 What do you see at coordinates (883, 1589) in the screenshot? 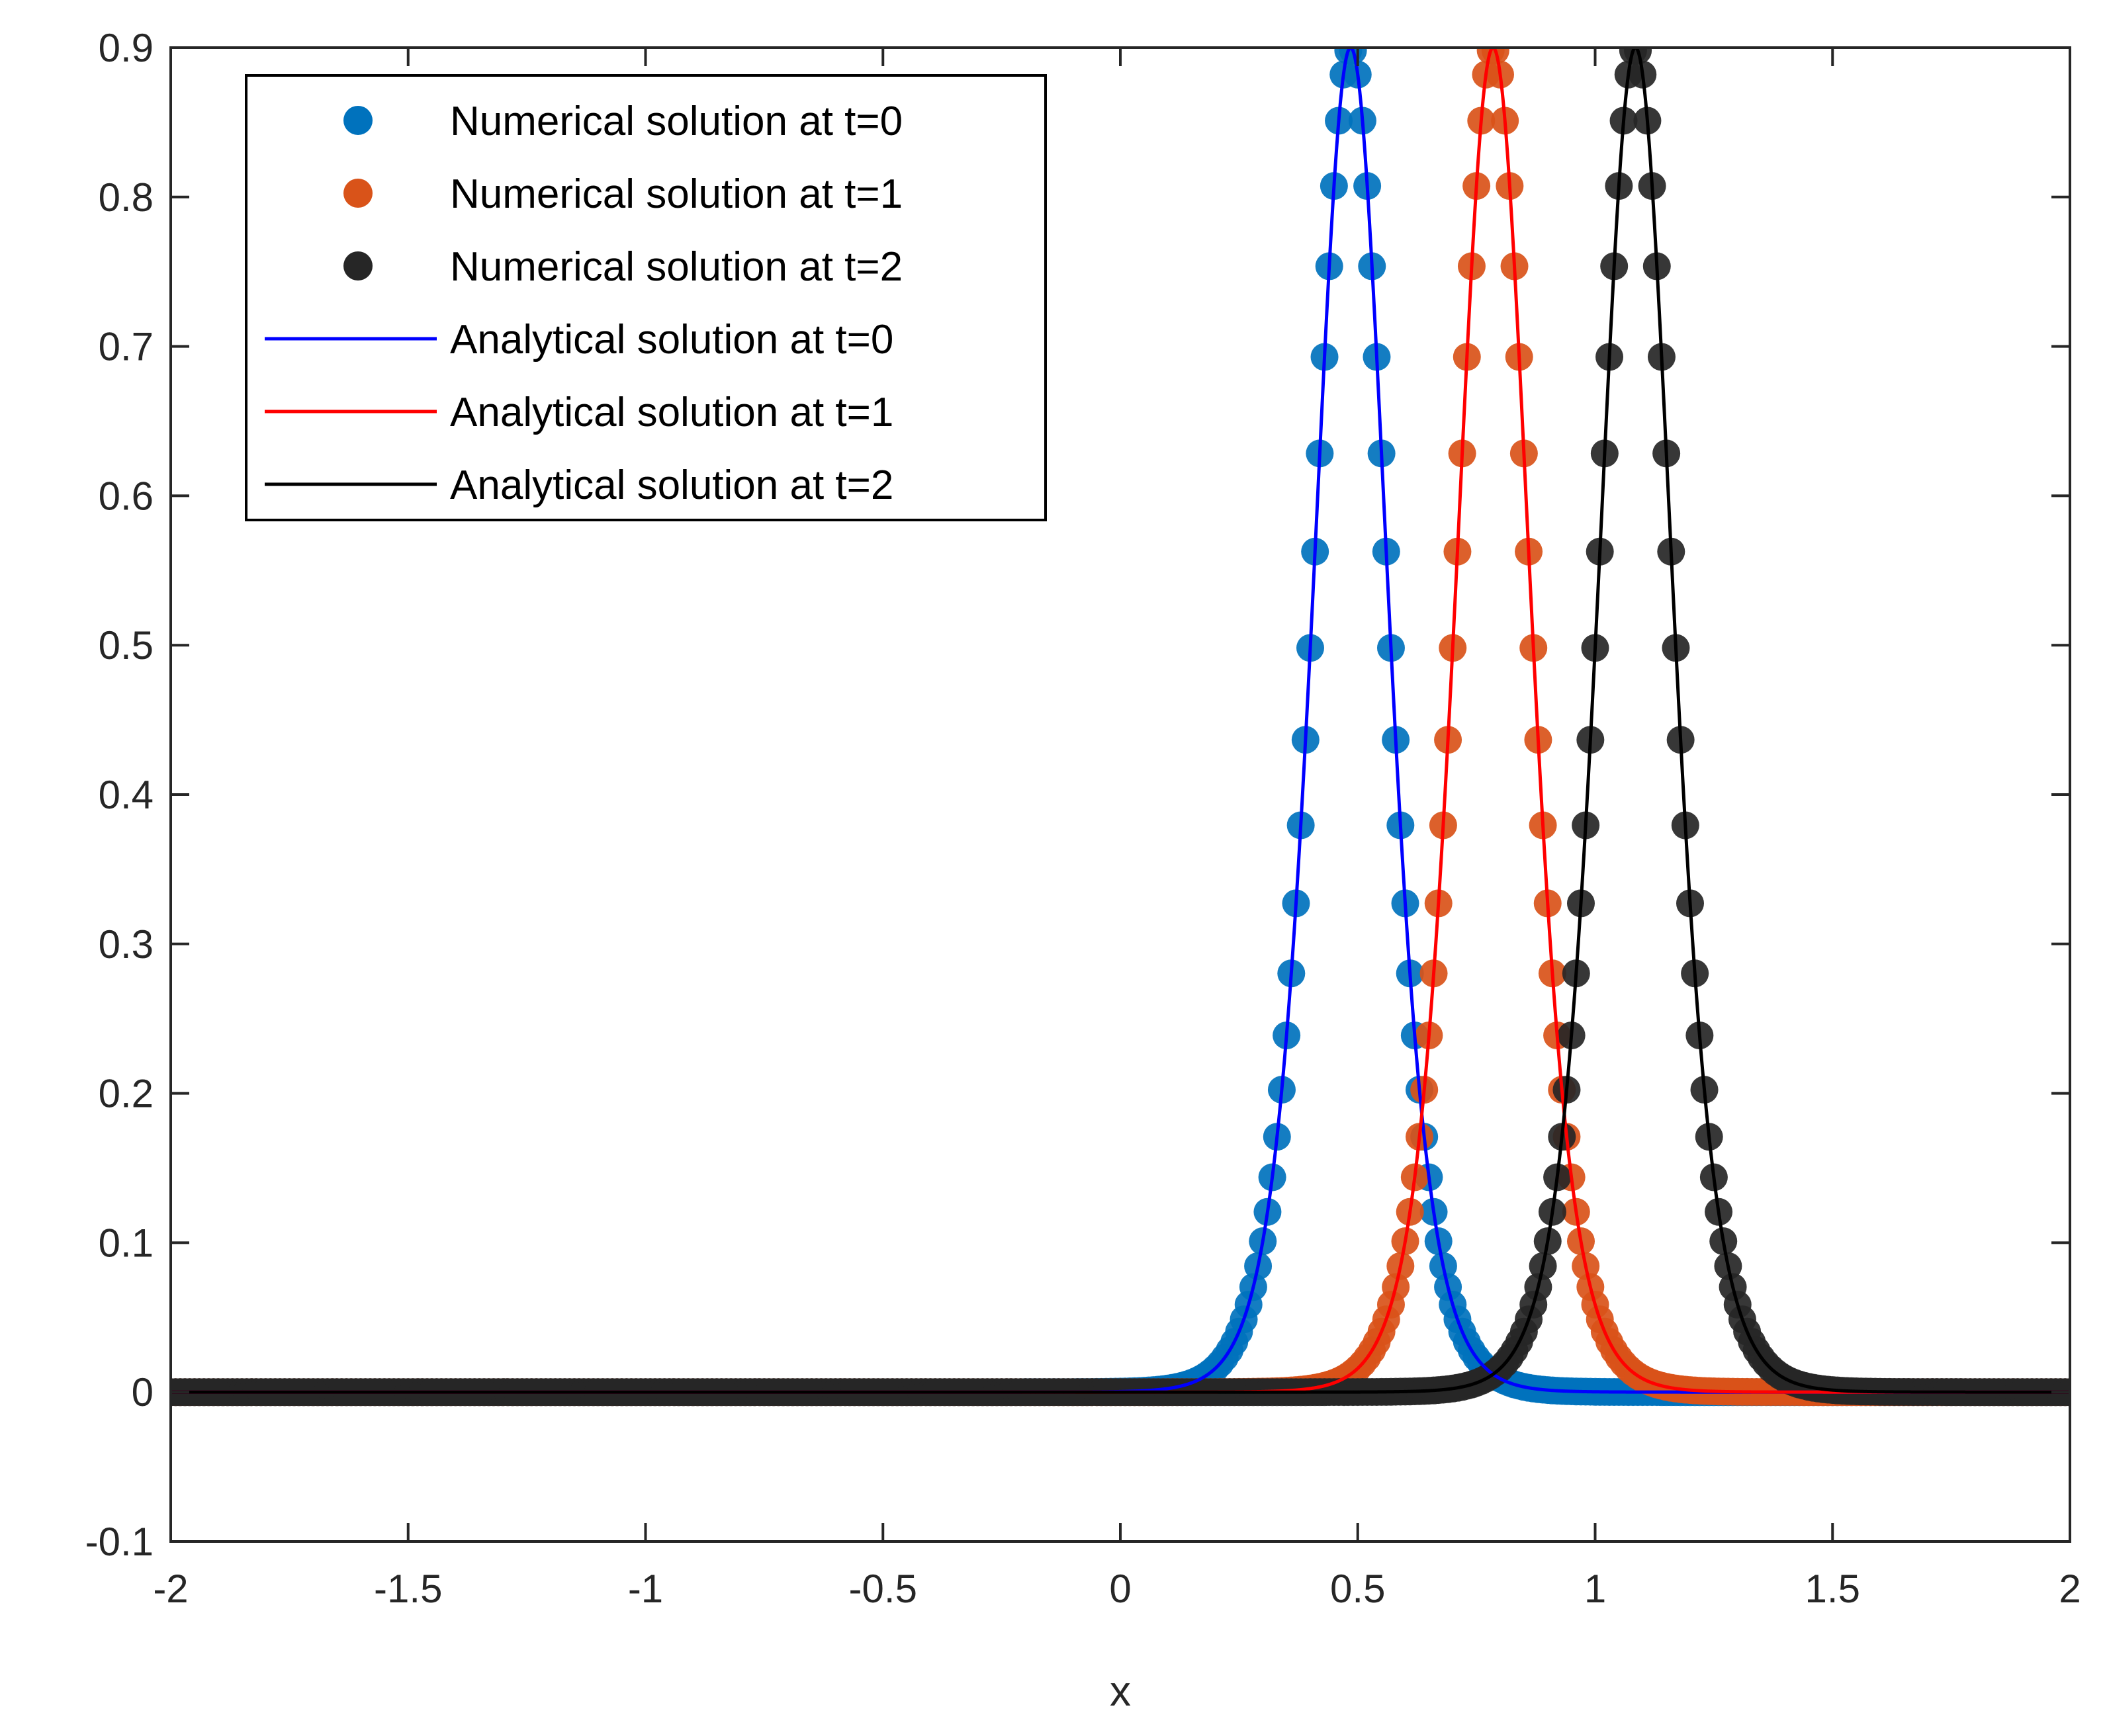
I see `x-tick-label: -0.5` at bounding box center [883, 1589].